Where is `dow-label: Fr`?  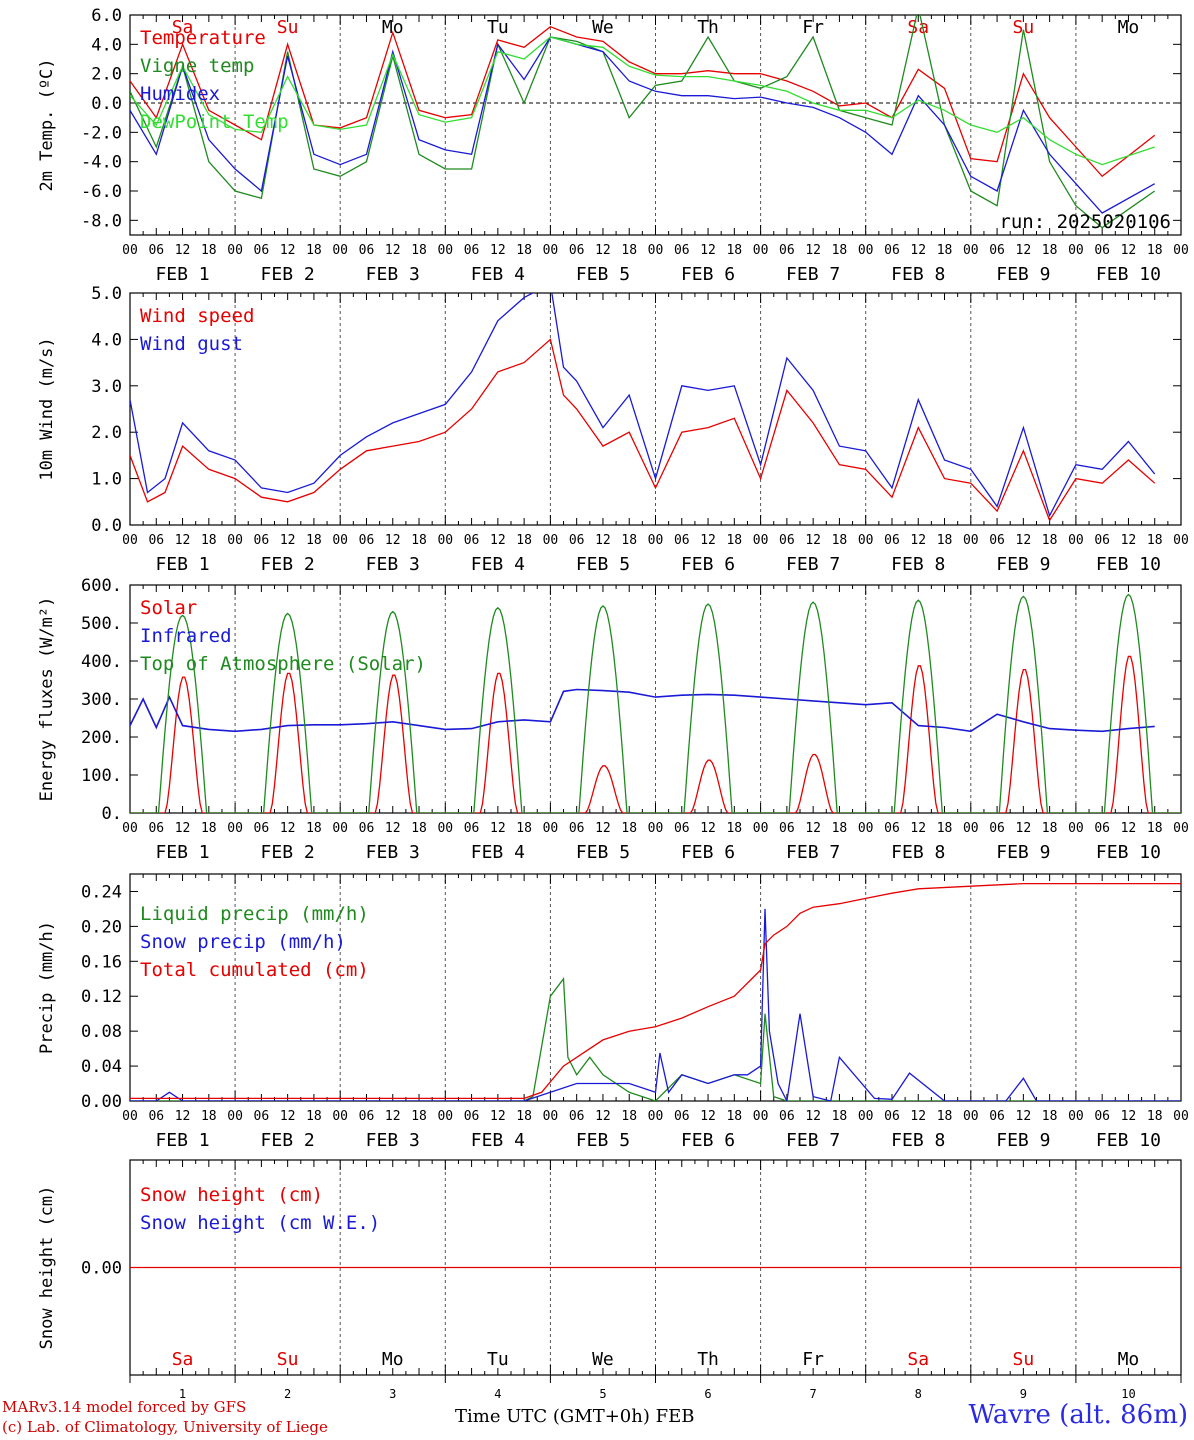 dow-label: Fr is located at coordinates (813, 1359).